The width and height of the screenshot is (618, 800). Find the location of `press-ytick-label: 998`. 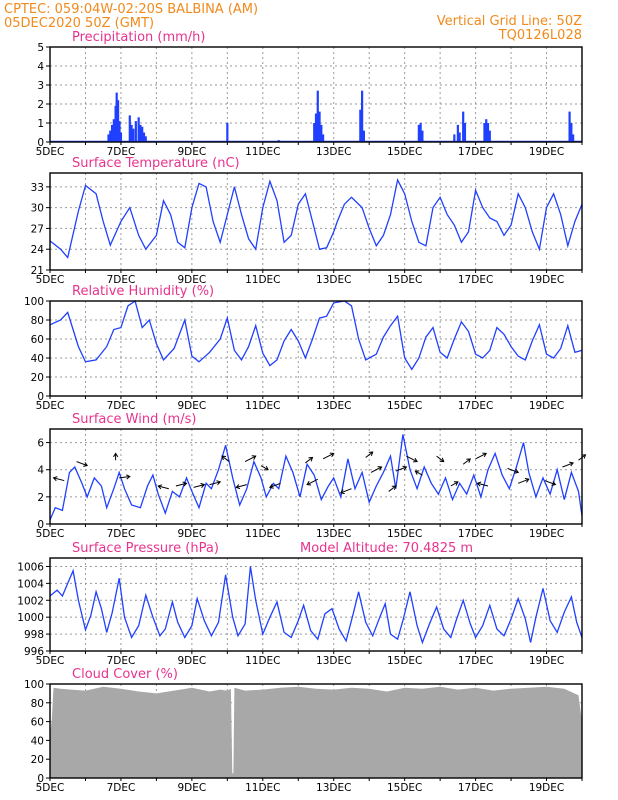

press-ytick-label: 998 is located at coordinates (34, 635).